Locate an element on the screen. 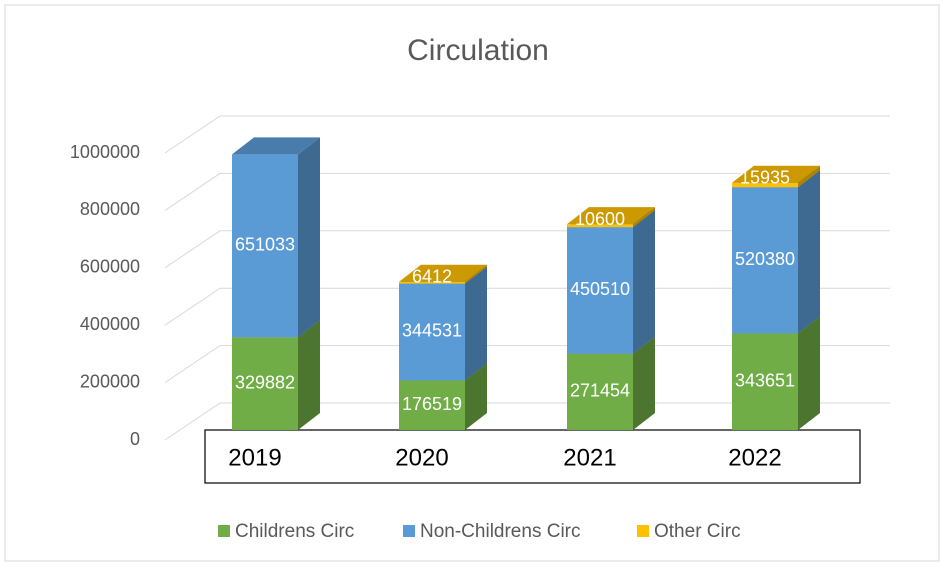 The image size is (945, 571). y-tick-label: 800000 is located at coordinates (110, 209).